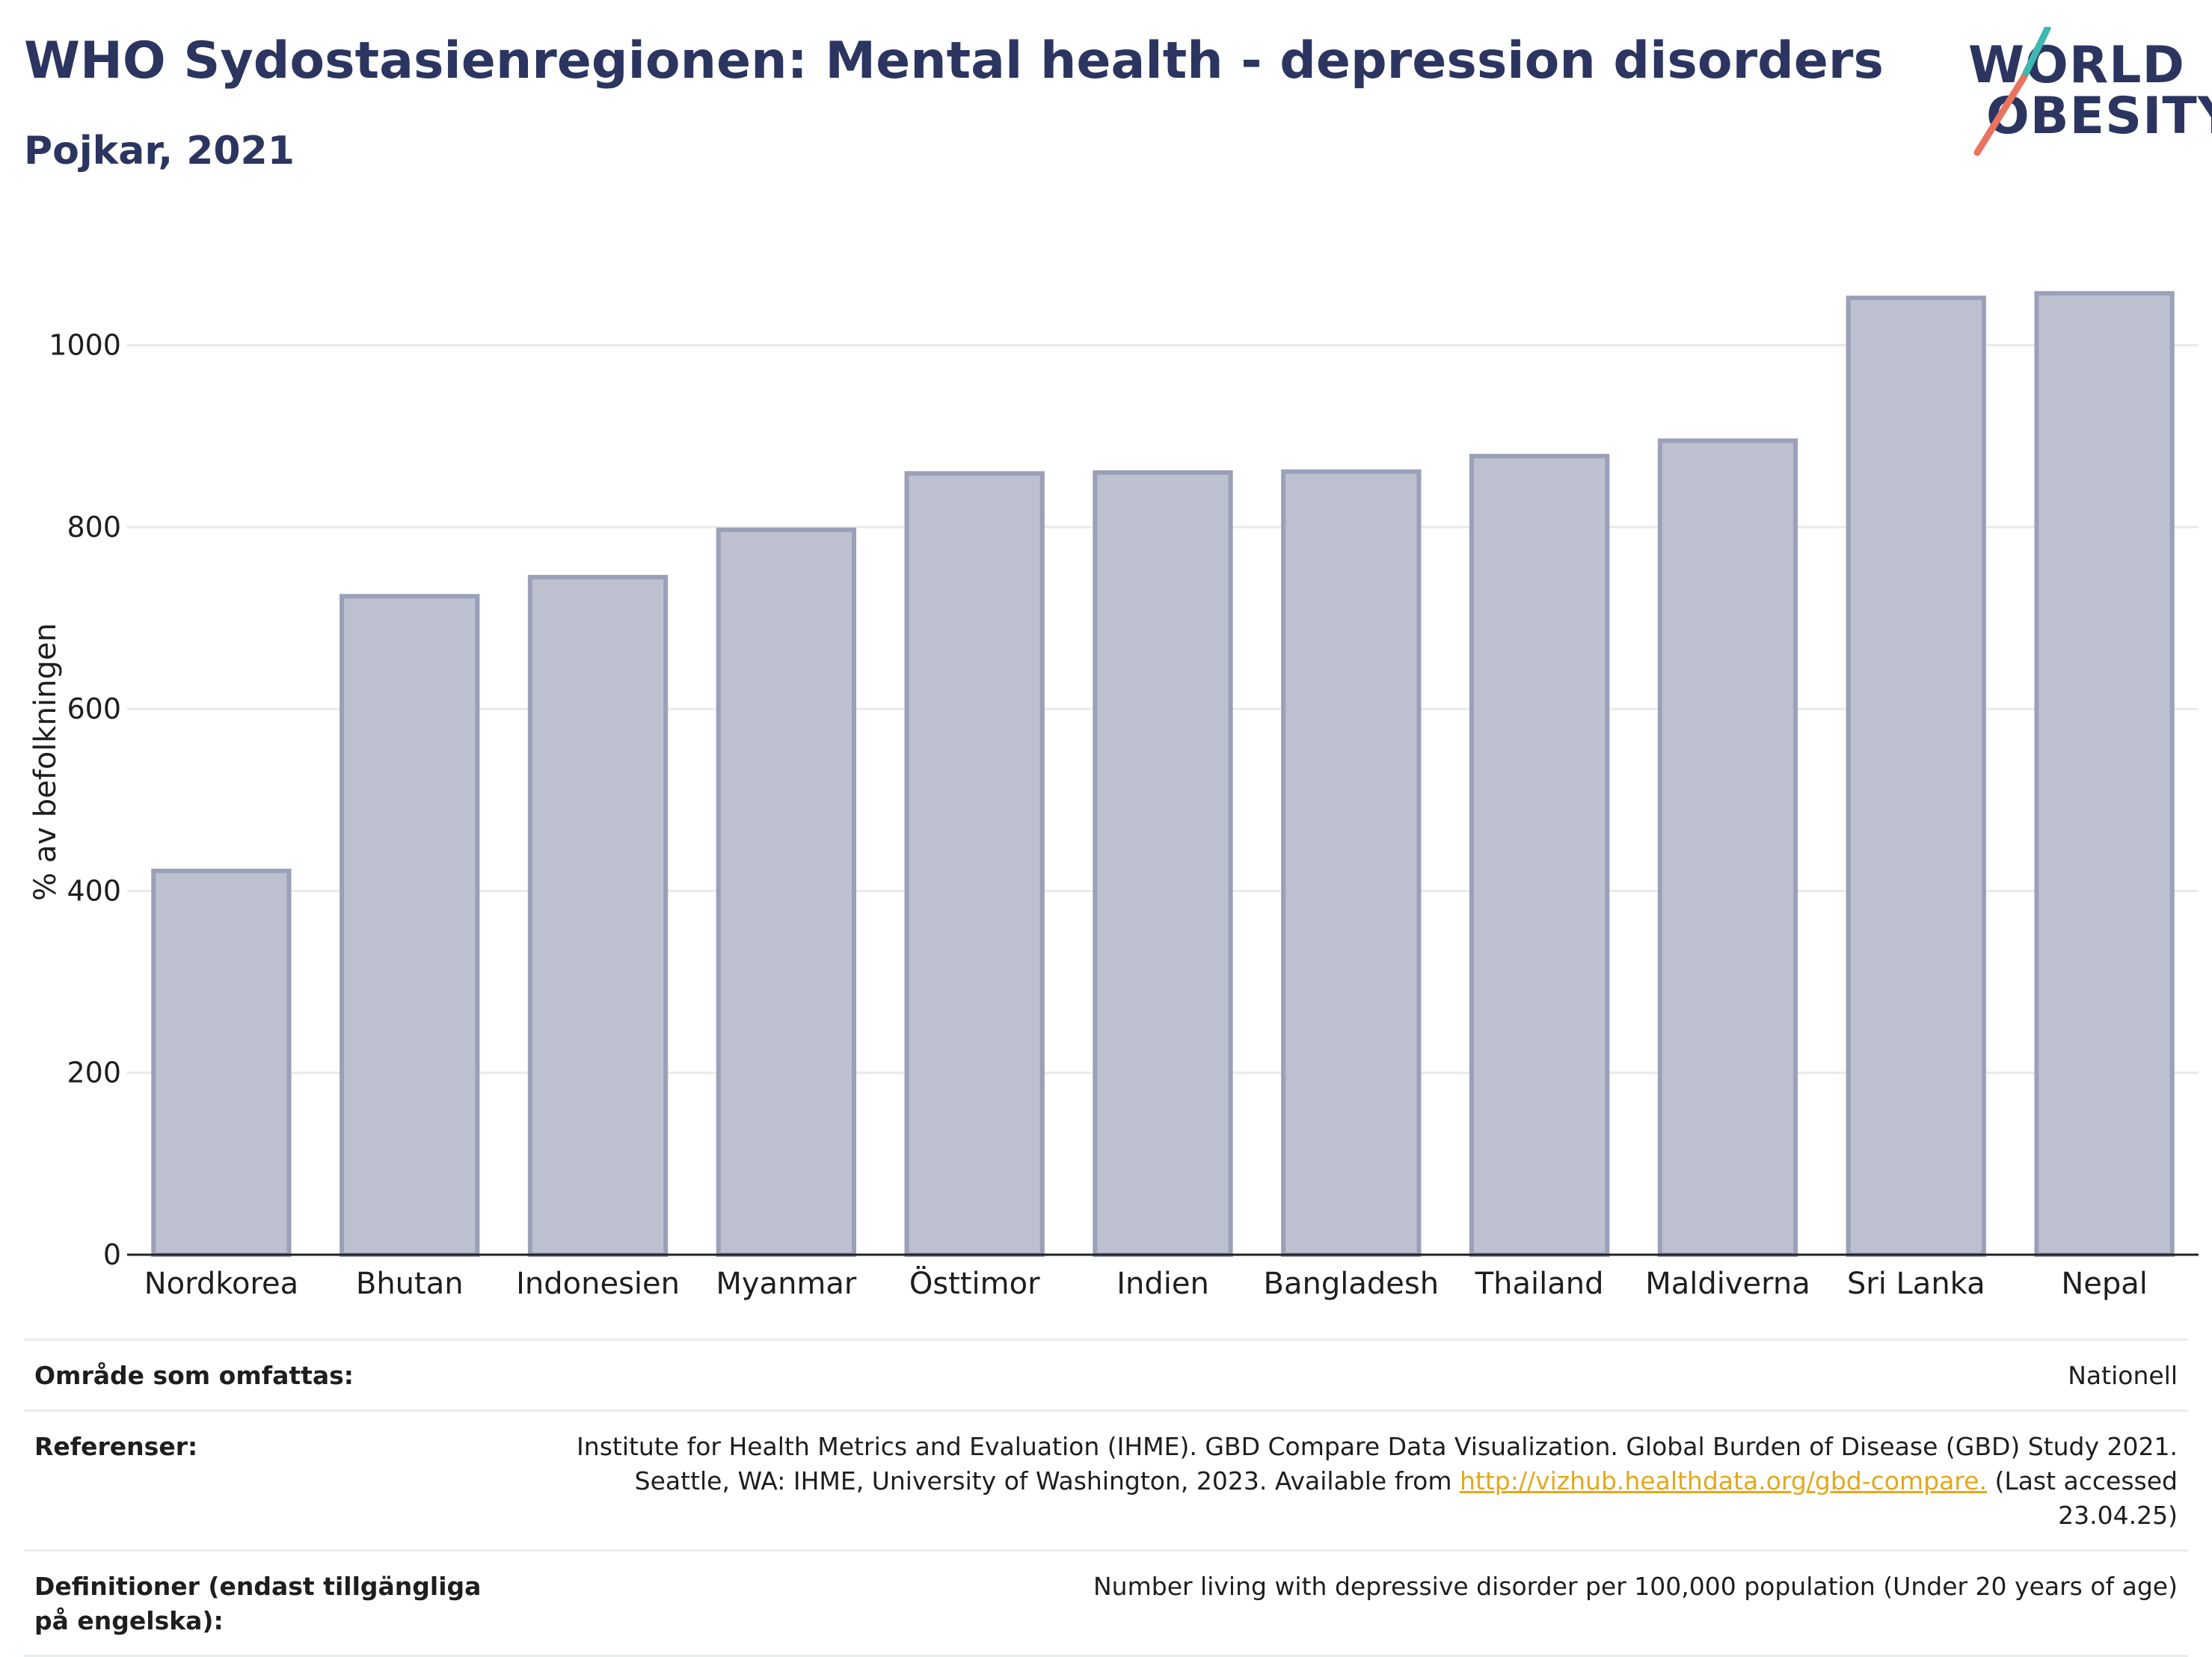 Image resolution: width=2212 pixels, height=1657 pixels. I want to click on bar-nordkorea, so click(221, 1063).